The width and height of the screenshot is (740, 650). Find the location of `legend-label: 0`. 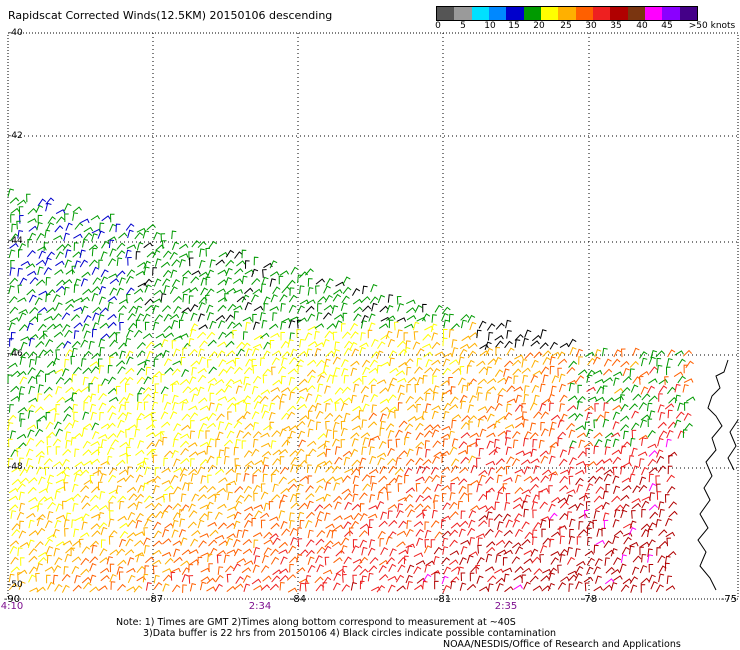

legend-label: 0 is located at coordinates (438, 26).